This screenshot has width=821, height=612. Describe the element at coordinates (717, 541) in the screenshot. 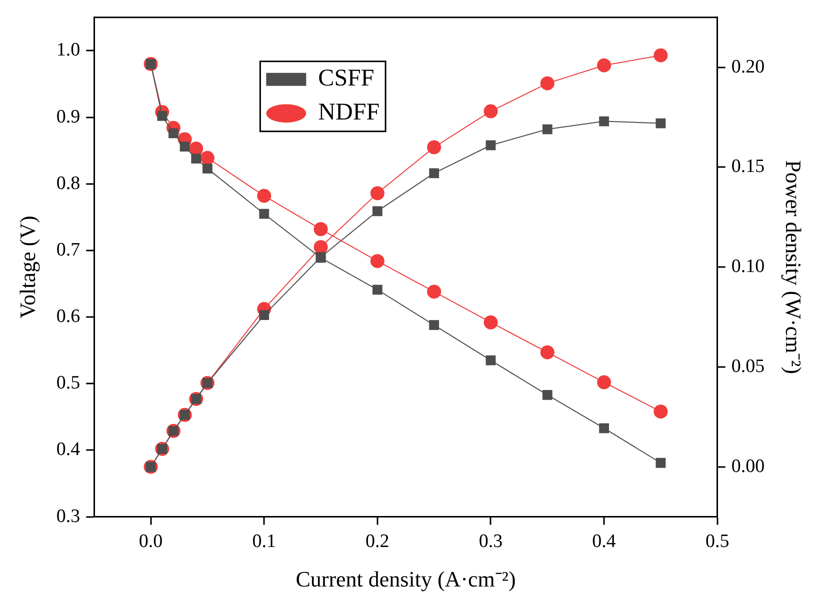

I see `x-tick-label: 0.5` at that location.